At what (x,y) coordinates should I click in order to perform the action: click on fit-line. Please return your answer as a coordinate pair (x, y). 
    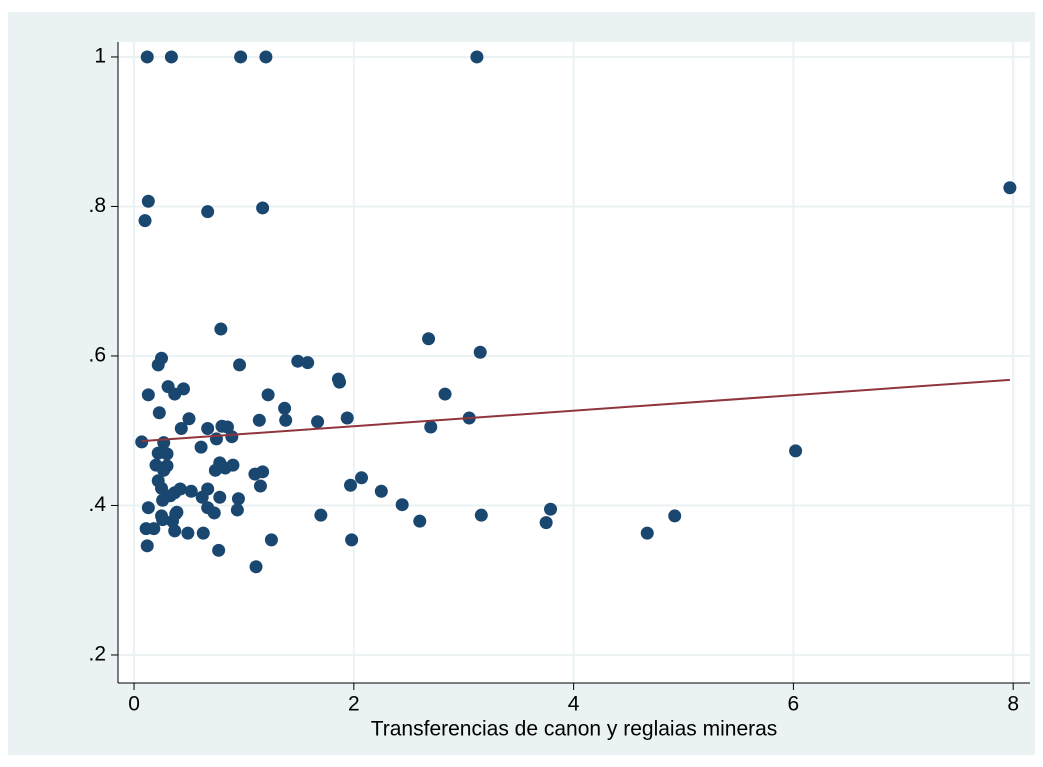
    Looking at the image, I should click on (575, 410).